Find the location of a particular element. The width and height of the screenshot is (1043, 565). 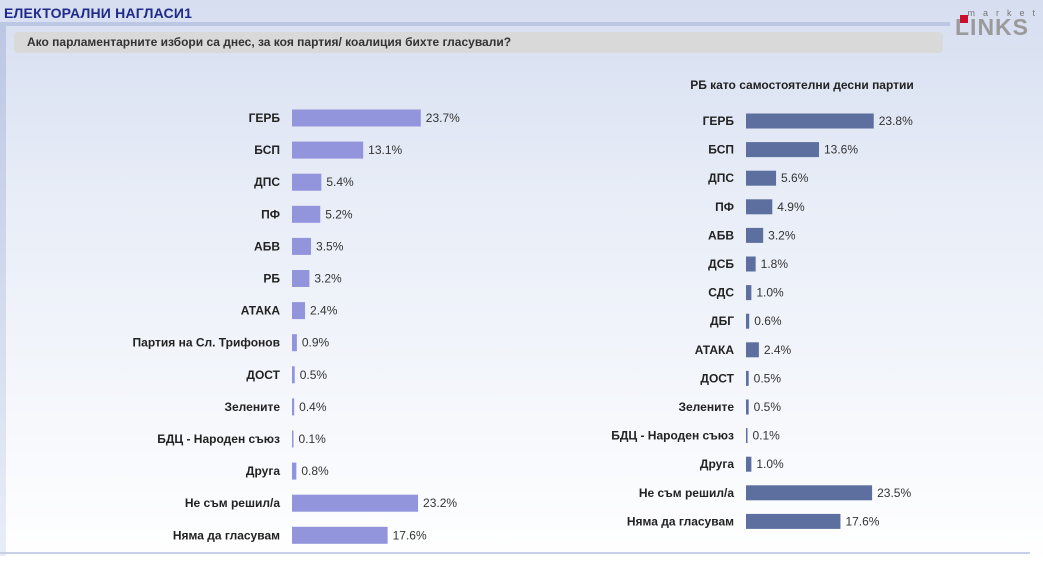

value-label: 5.2% is located at coordinates (339, 214).